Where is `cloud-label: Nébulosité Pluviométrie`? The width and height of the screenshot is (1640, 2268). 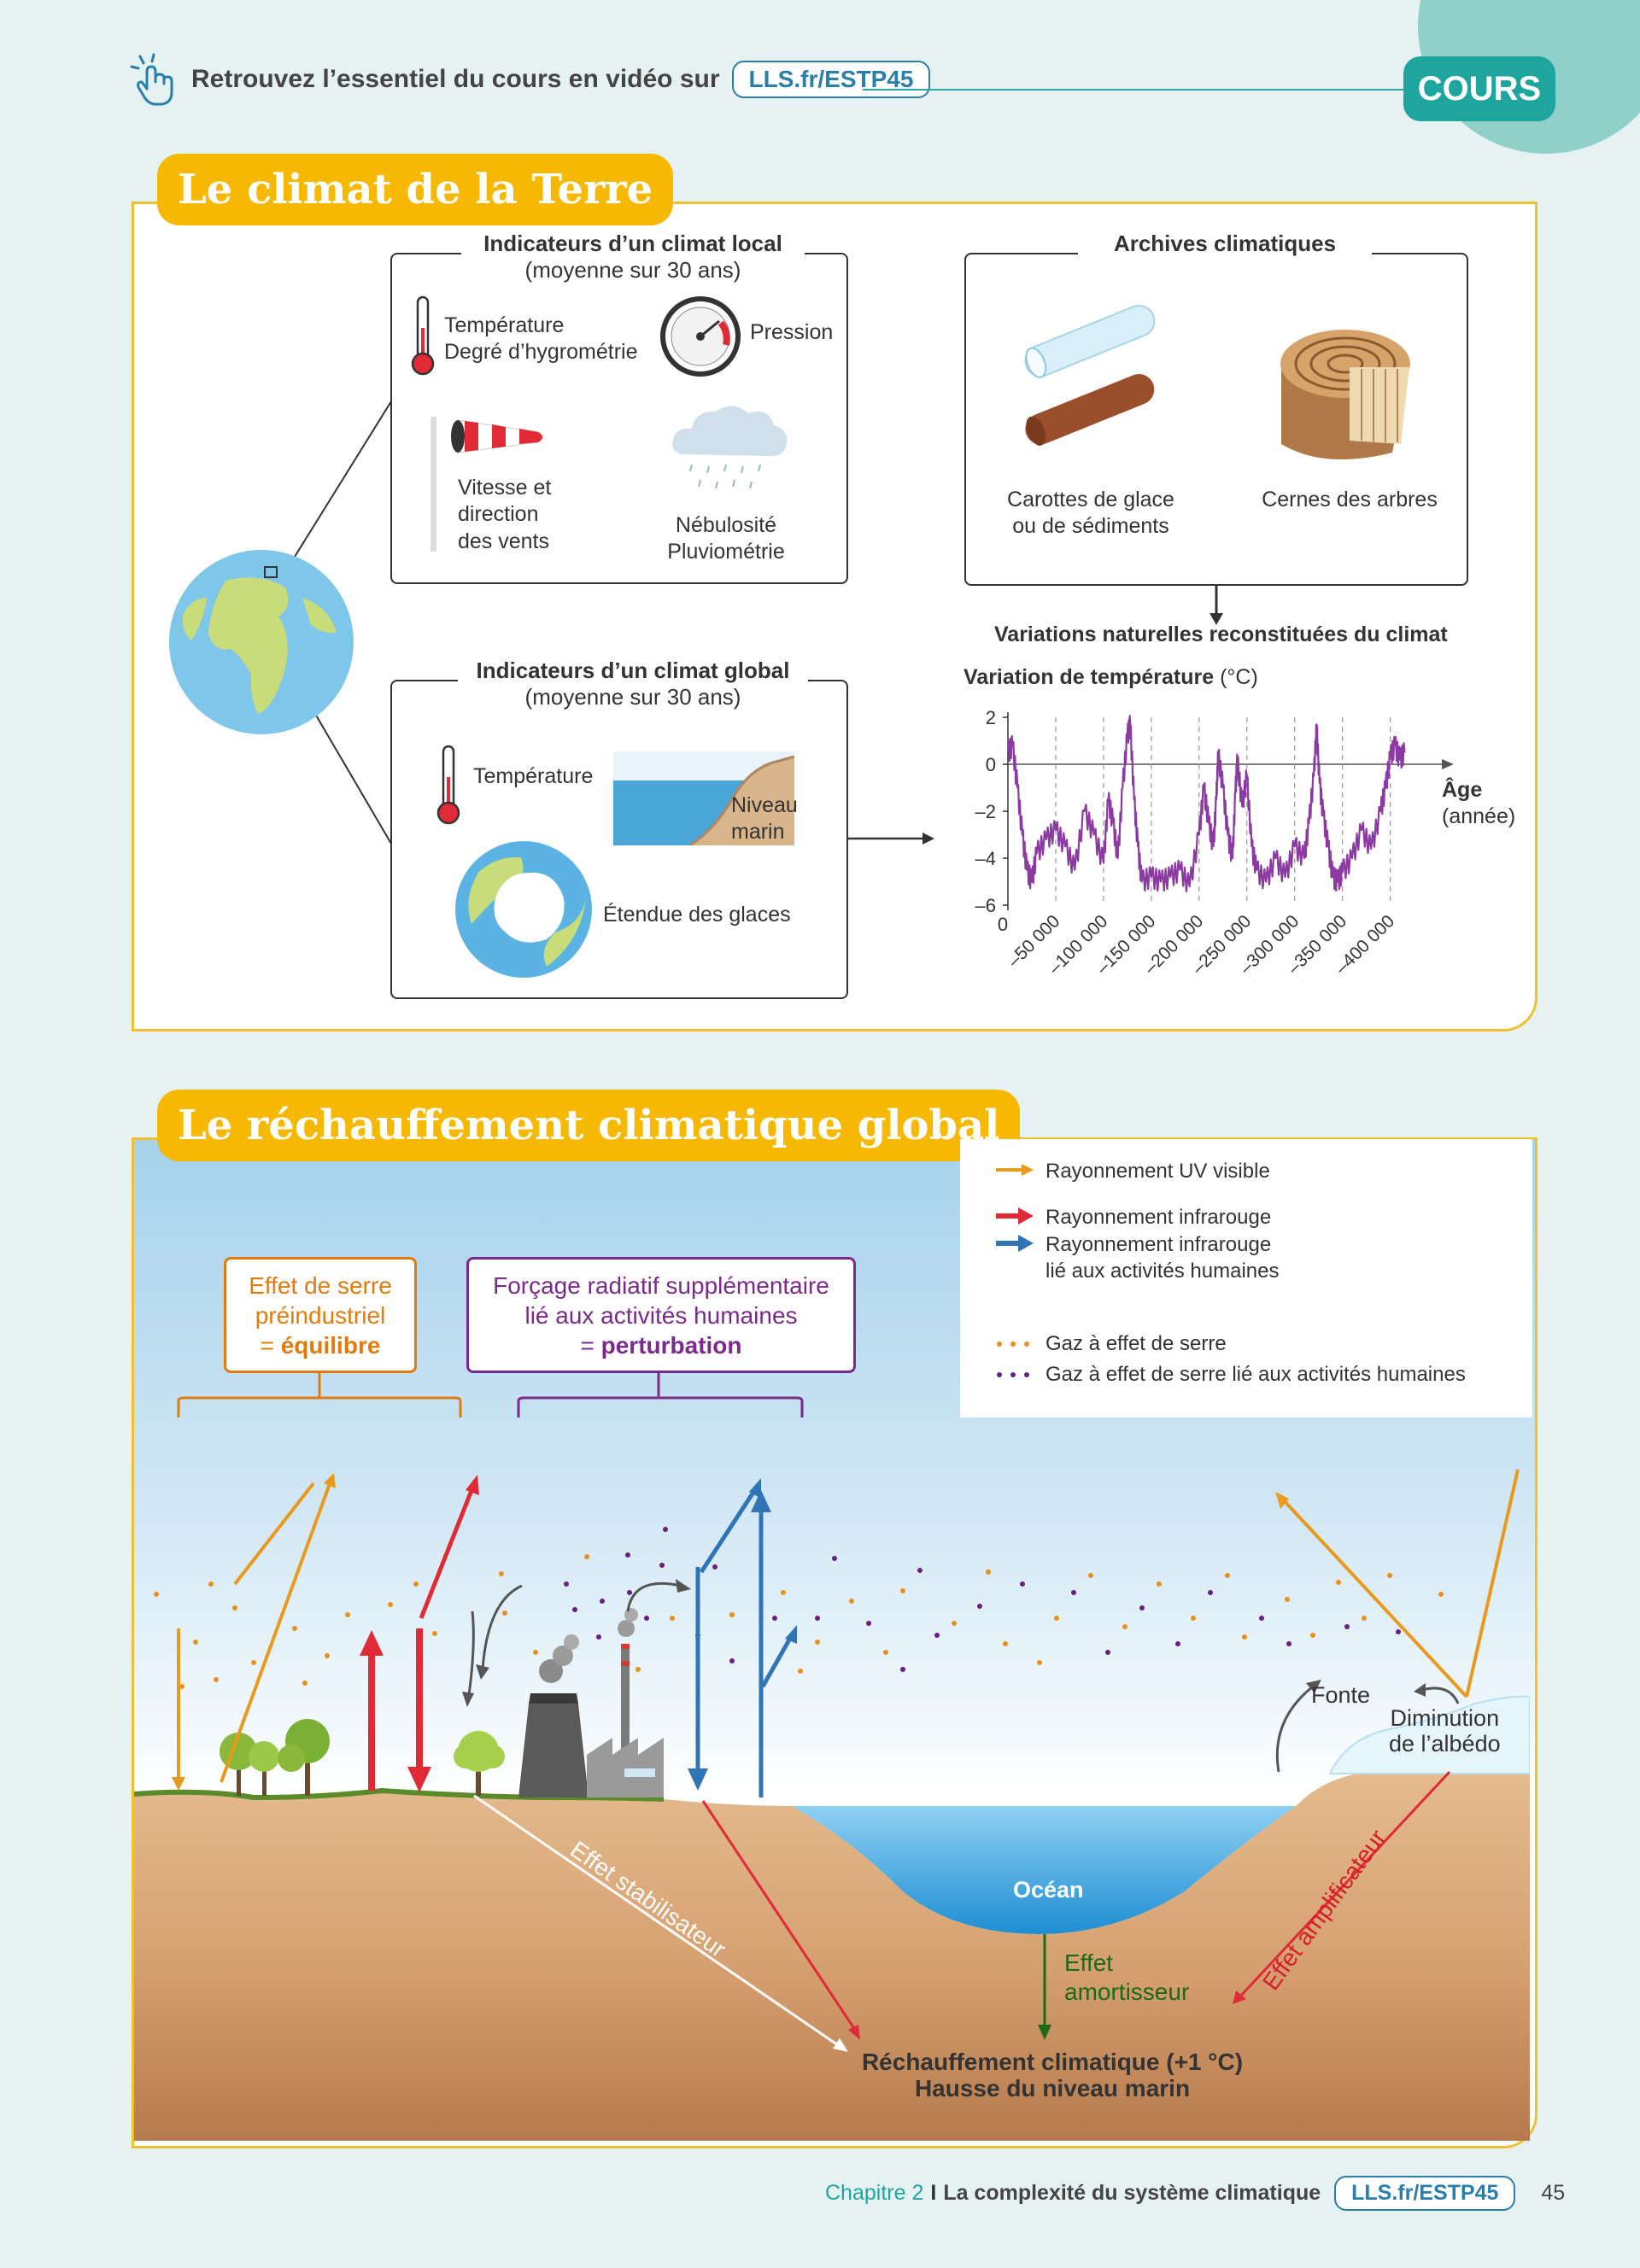
cloud-label: Nébulosité Pluviométrie is located at coordinates (726, 539).